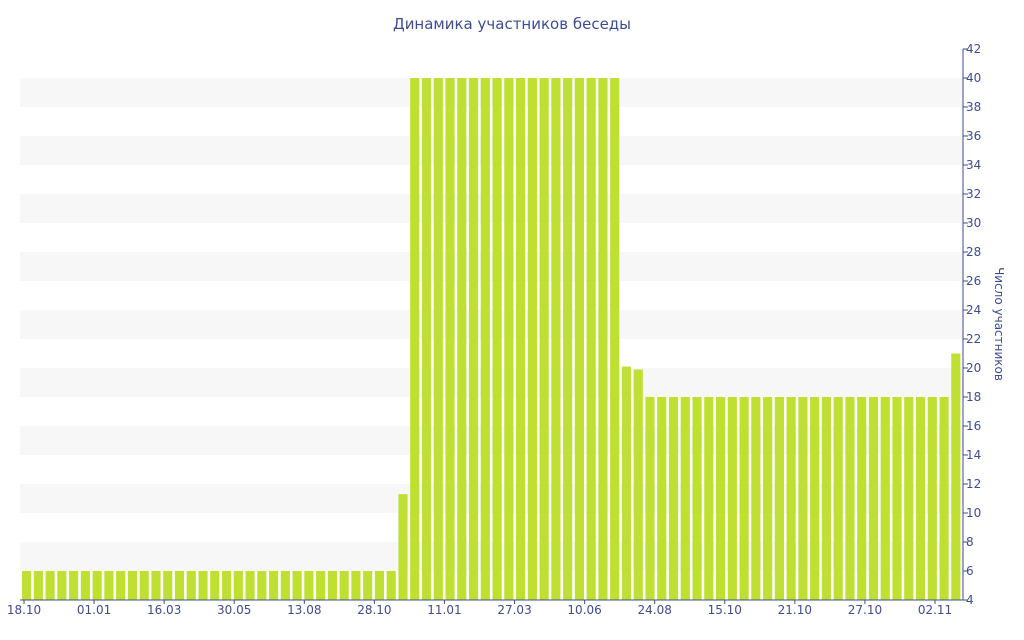 Image resolution: width=1024 pixels, height=640 pixels. What do you see at coordinates (973, 136) in the screenshot?
I see `y-tick-label: 36` at bounding box center [973, 136].